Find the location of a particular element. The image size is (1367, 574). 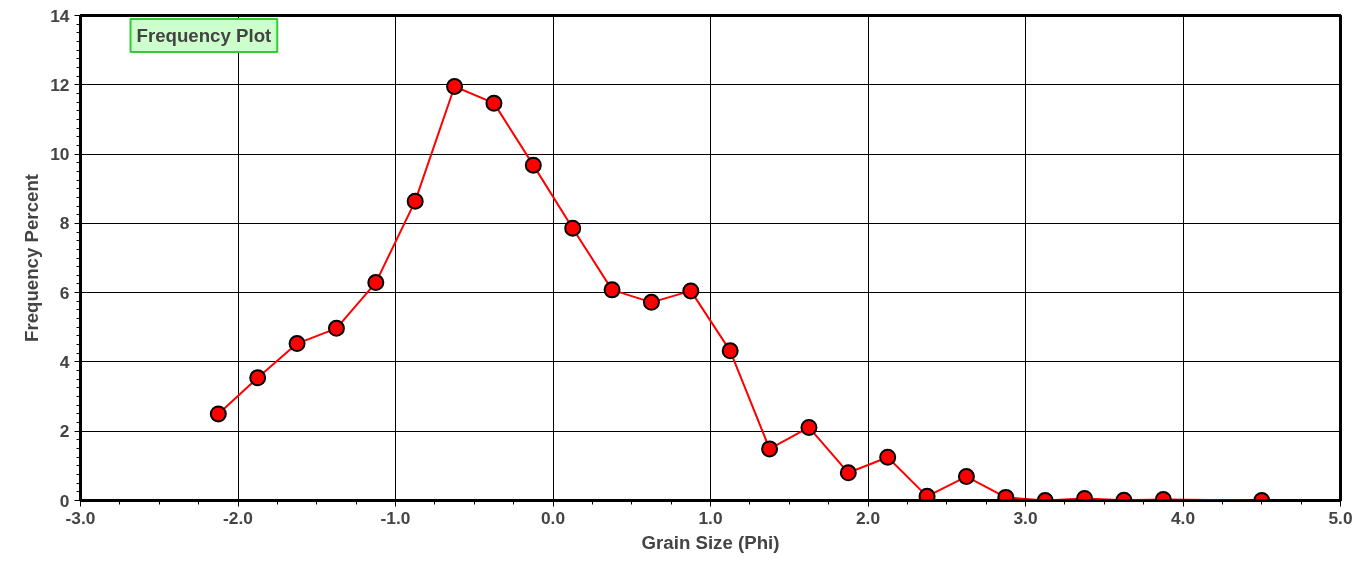

x-tick-label: 4.0 is located at coordinates (1183, 517).